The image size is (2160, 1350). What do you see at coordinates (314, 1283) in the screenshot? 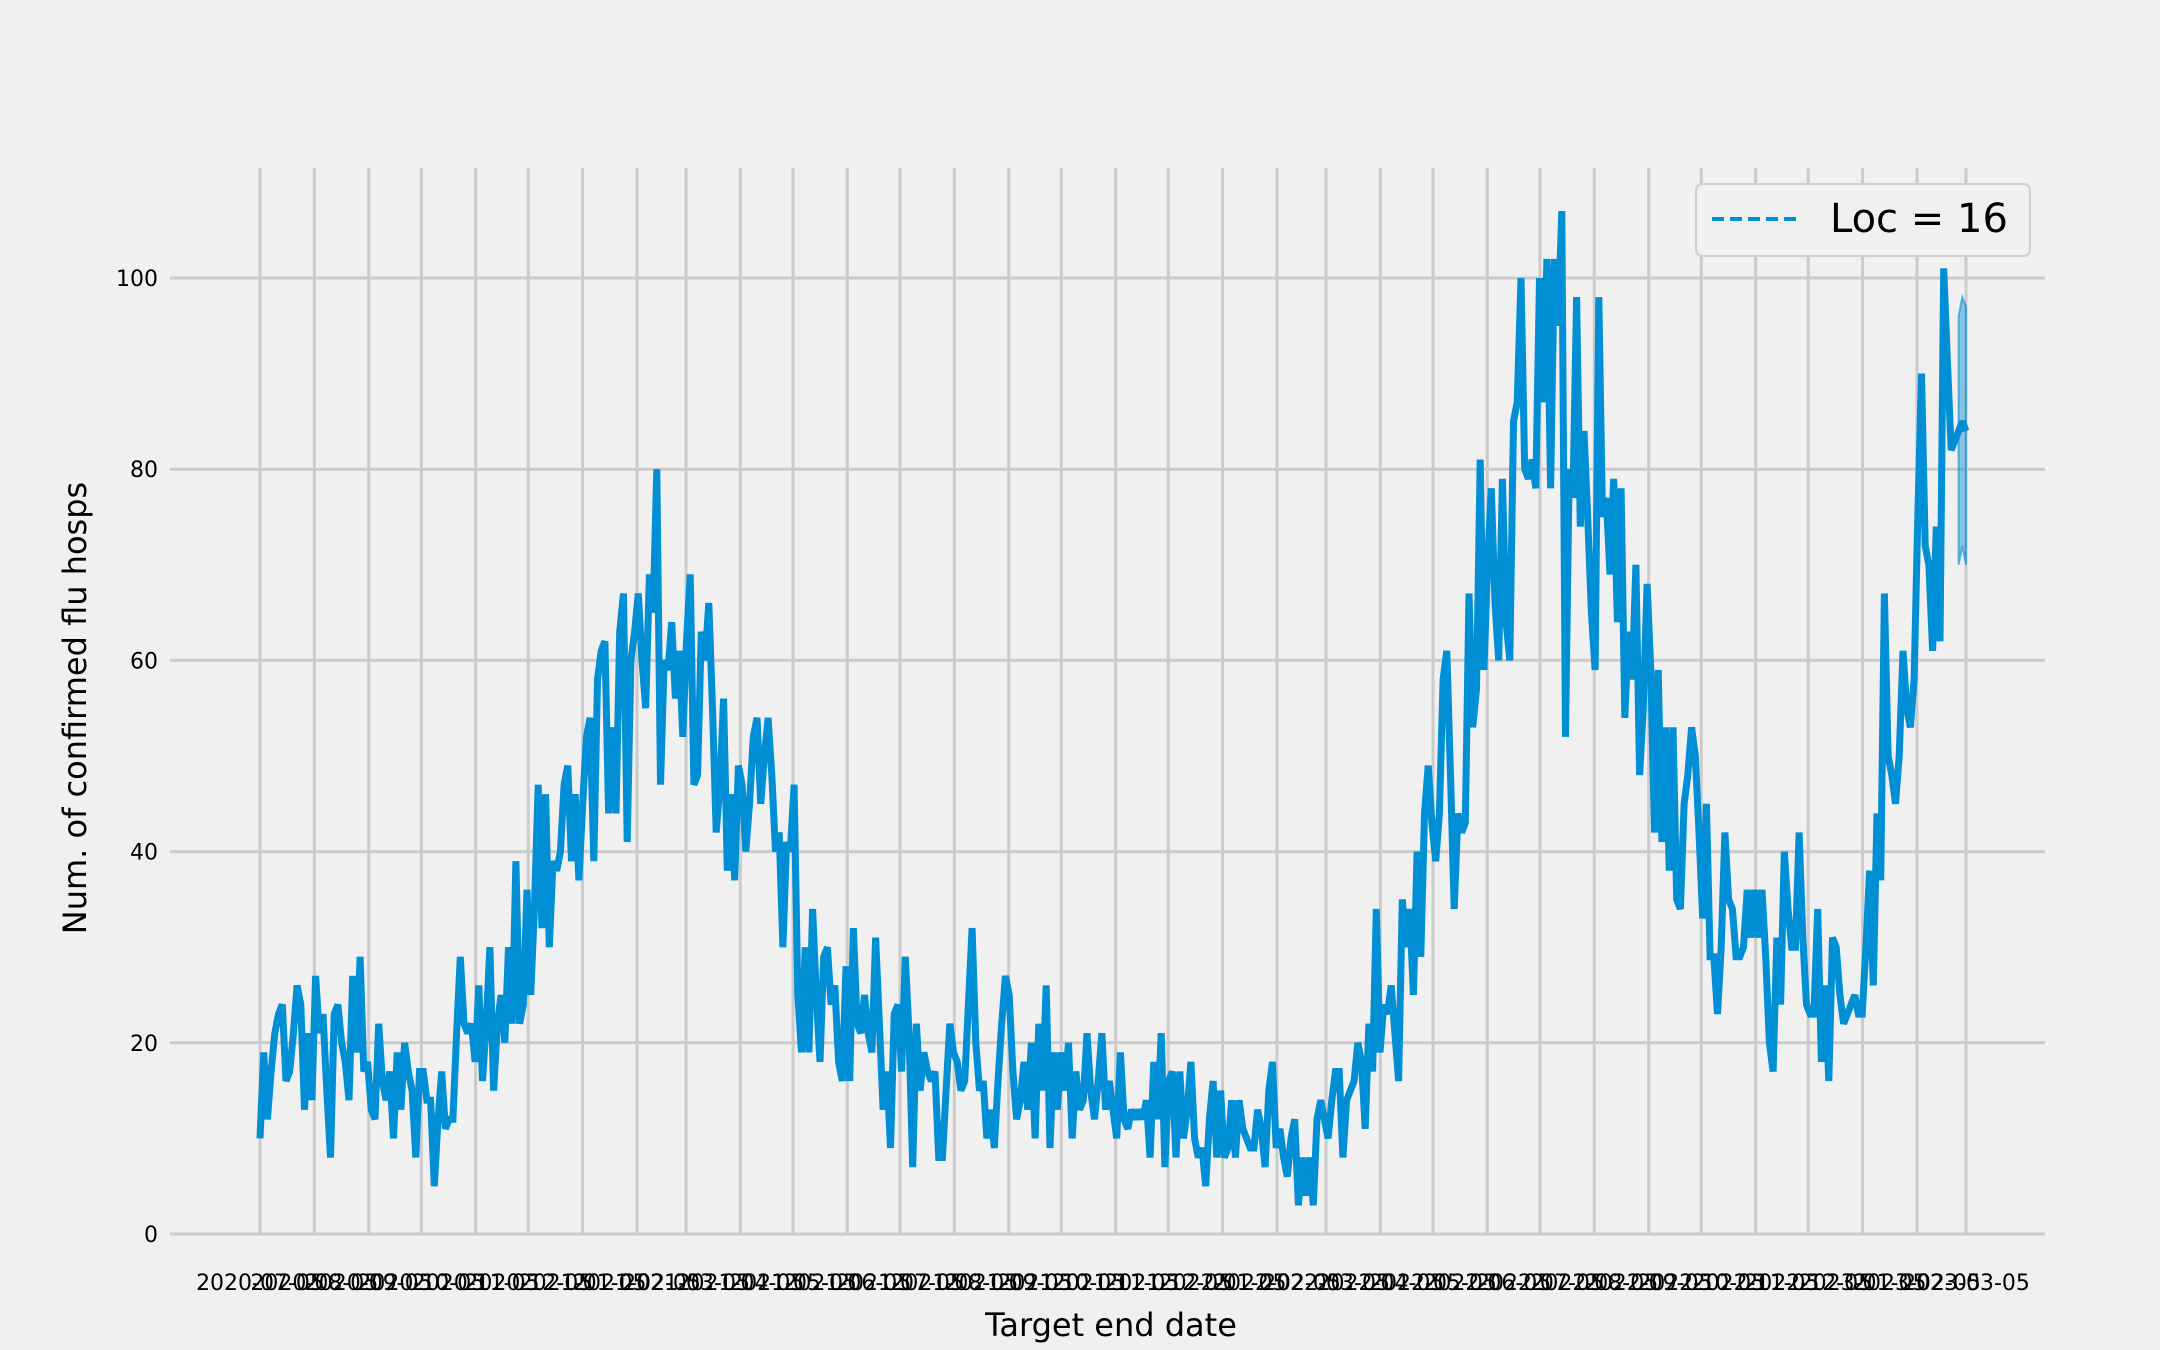
I see `x-tick-label: 2020-08-05` at bounding box center [314, 1283].